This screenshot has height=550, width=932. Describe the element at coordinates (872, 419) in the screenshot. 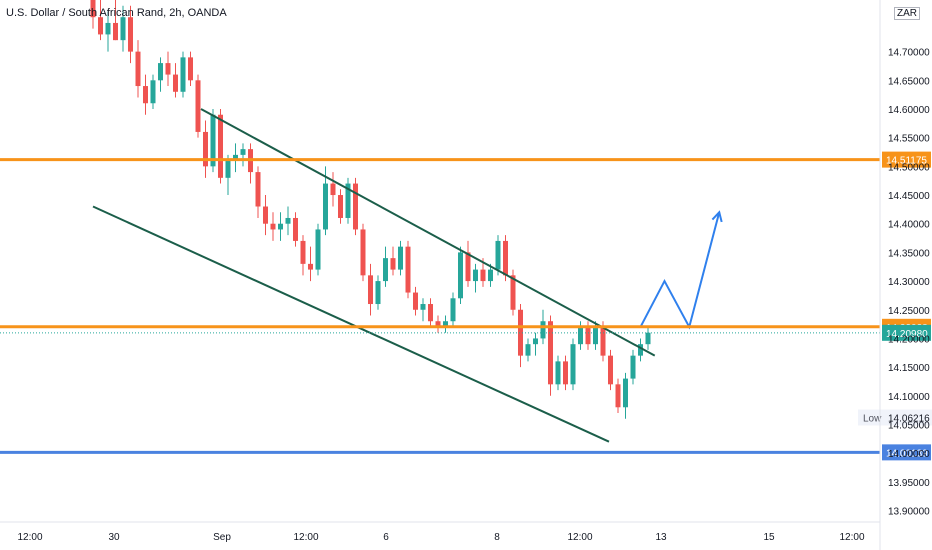

I see `low-marker-prefix: Low` at that location.